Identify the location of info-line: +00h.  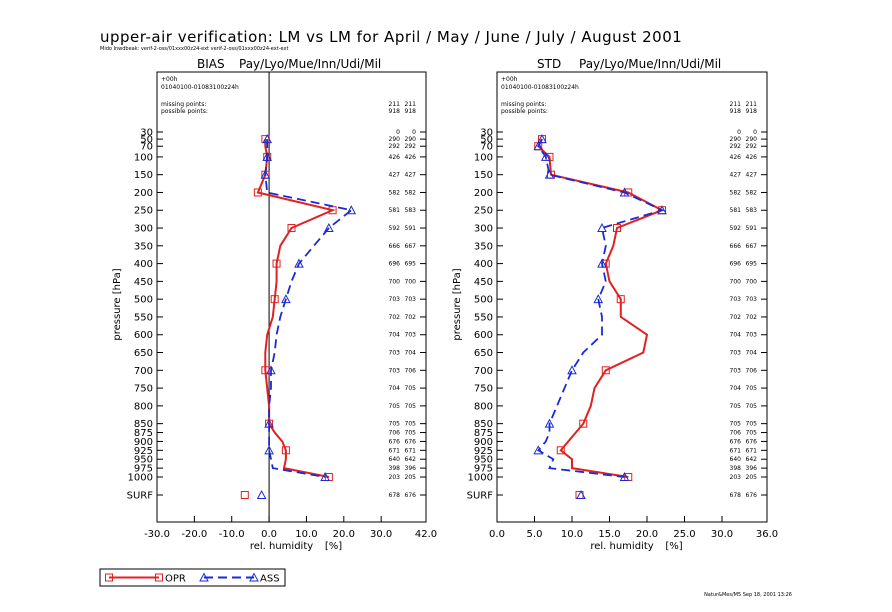
(509, 79).